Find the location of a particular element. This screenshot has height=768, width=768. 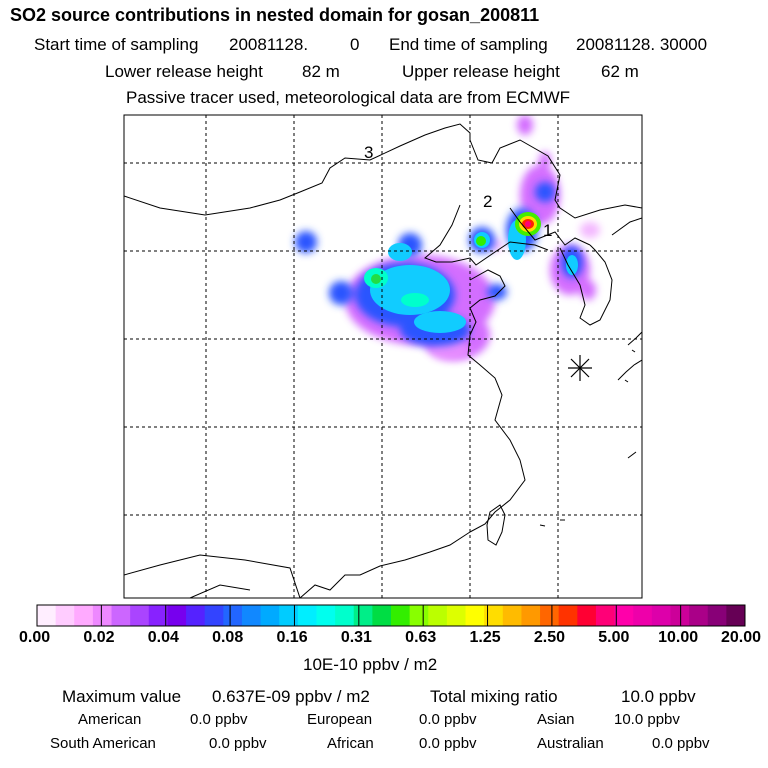

start-time-hour: 0 is located at coordinates (355, 44).